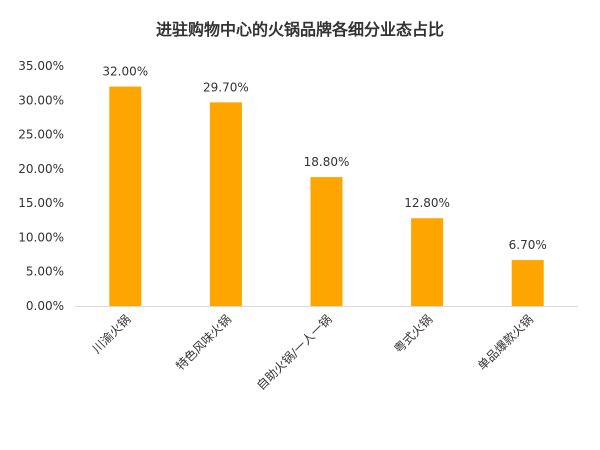 The image size is (600, 450). What do you see at coordinates (41, 135) in the screenshot?
I see `y-tick-label: 25.00%` at bounding box center [41, 135].